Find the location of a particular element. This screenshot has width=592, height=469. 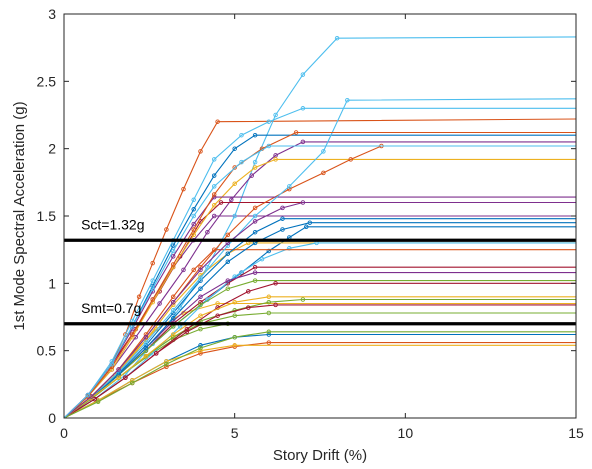

y-tick-label: 1.5 is located at coordinates (47, 216).